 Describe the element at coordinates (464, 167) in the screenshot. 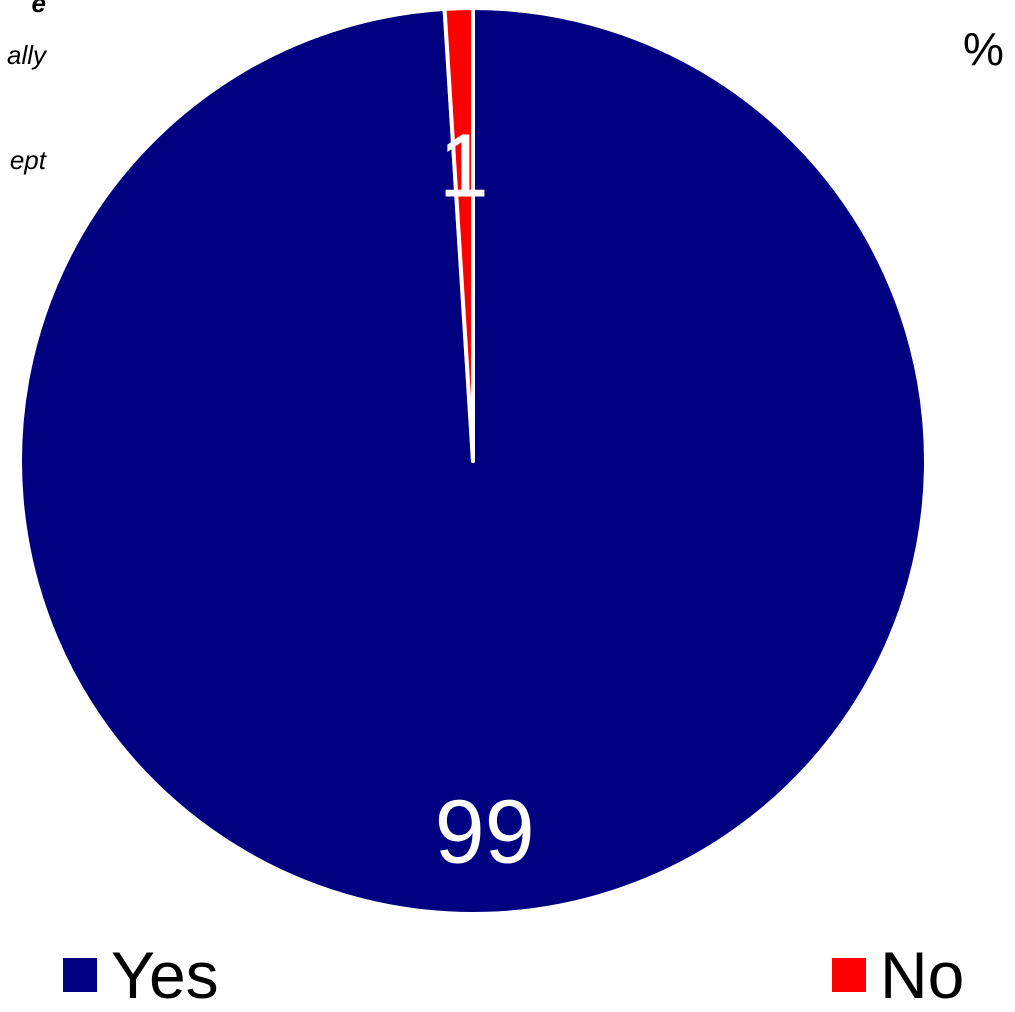

I see `pie-data-label-no: 1` at that location.